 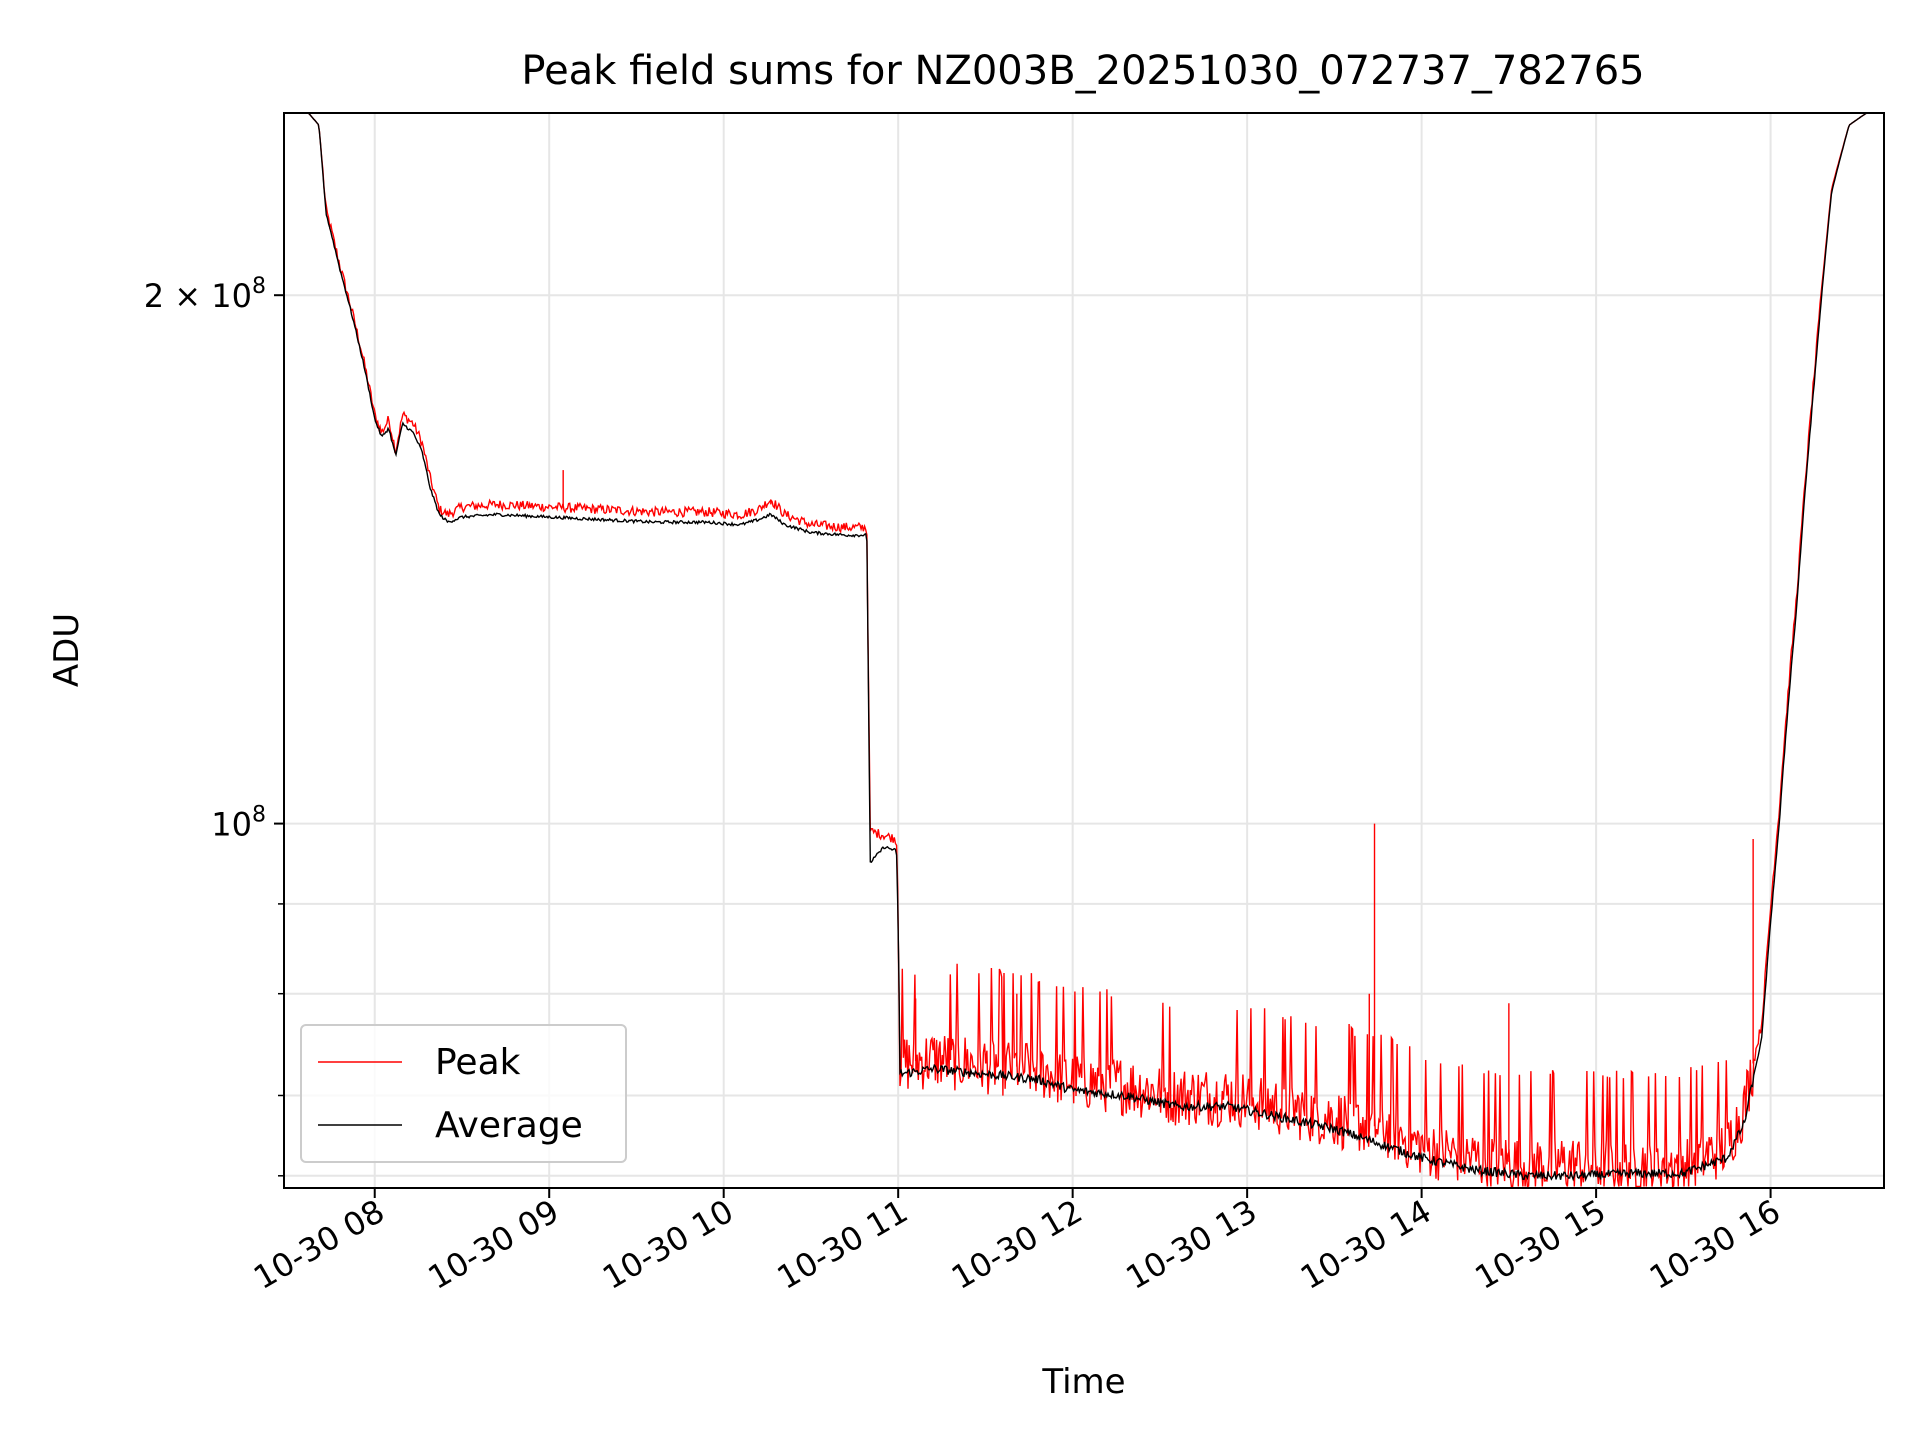 What do you see at coordinates (478, 1062) in the screenshot?
I see `legend-peak-label: Peak` at bounding box center [478, 1062].